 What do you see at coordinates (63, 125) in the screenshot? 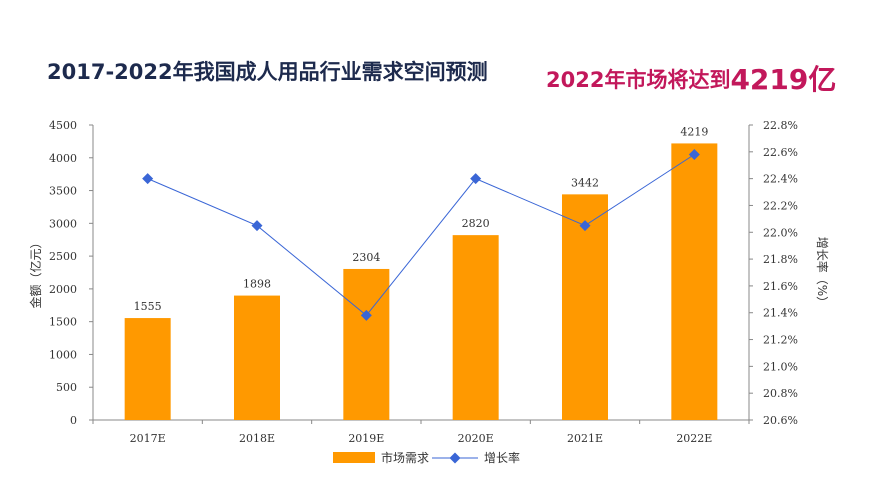
I see `y-tick-label: 4500` at bounding box center [63, 125].